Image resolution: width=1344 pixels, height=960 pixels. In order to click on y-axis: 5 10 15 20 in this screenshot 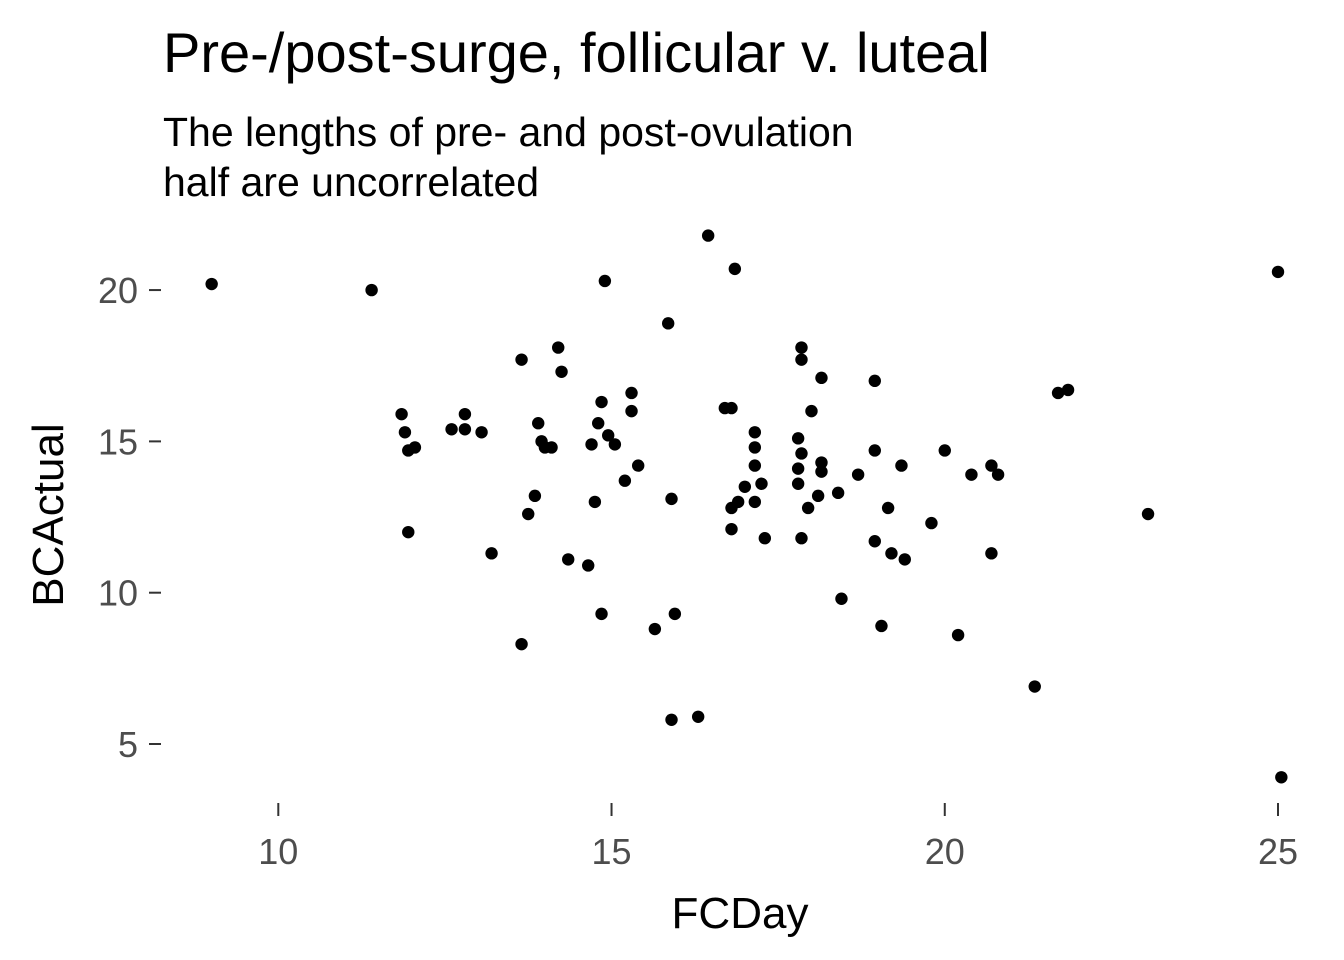, I will do `click(129, 517)`.